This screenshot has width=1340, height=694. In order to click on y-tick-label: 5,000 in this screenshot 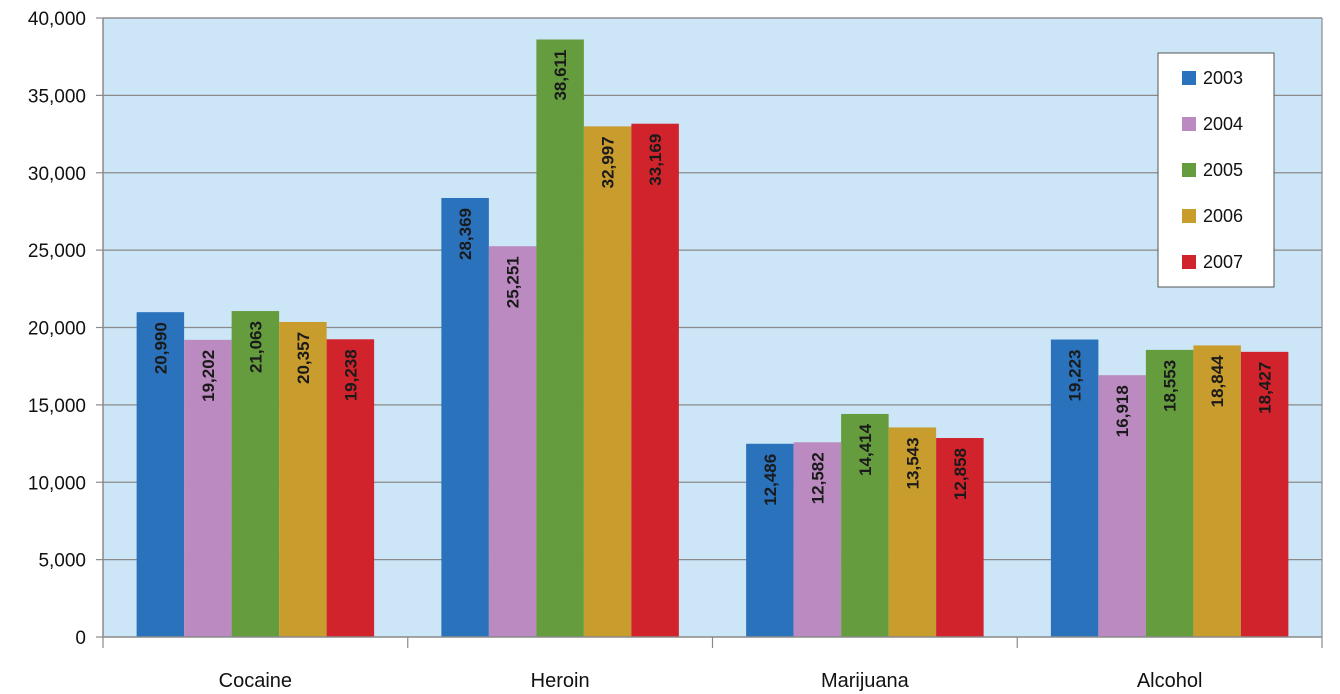, I will do `click(62, 561)`.